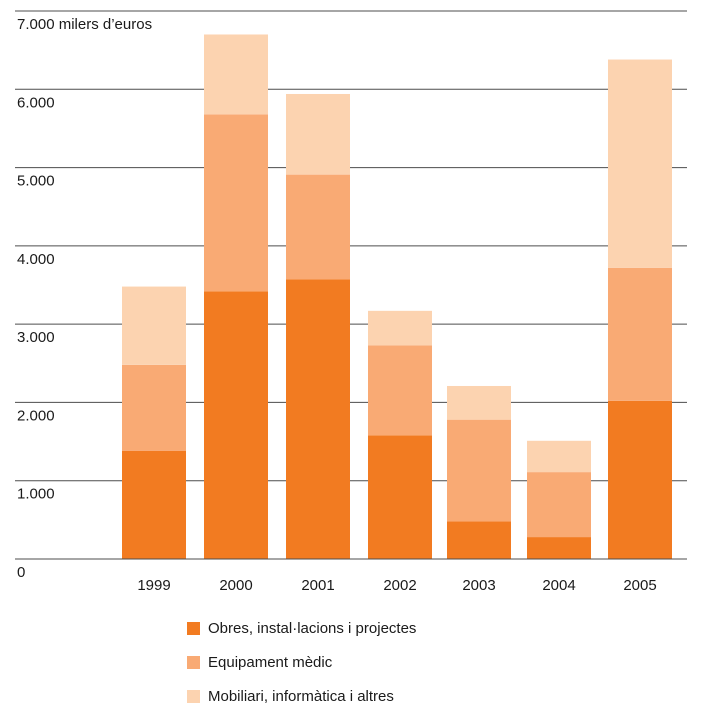 The image size is (702, 720). Describe the element at coordinates (36, 415) in the screenshot. I see `y-tick-label-2000: 2.000` at that location.